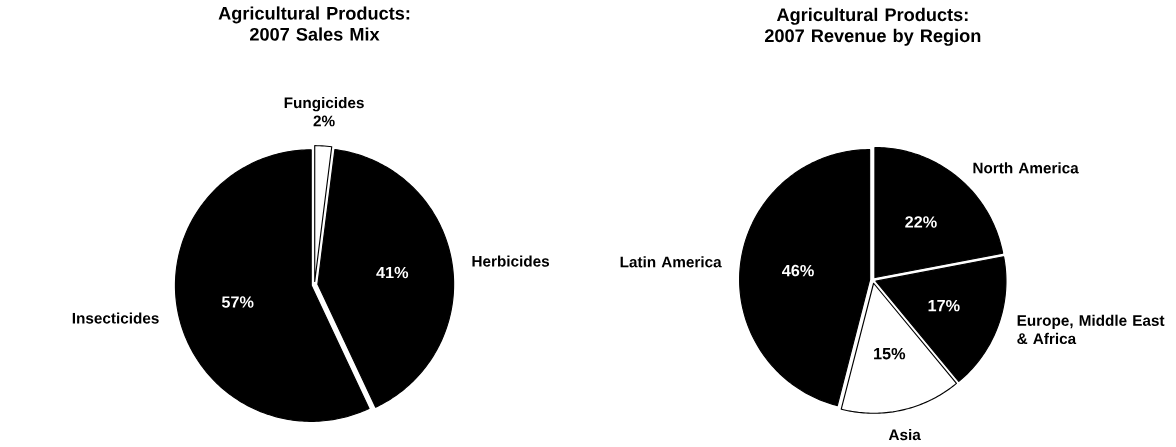 The width and height of the screenshot is (1176, 447). I want to click on data-label: 17%, so click(944, 306).